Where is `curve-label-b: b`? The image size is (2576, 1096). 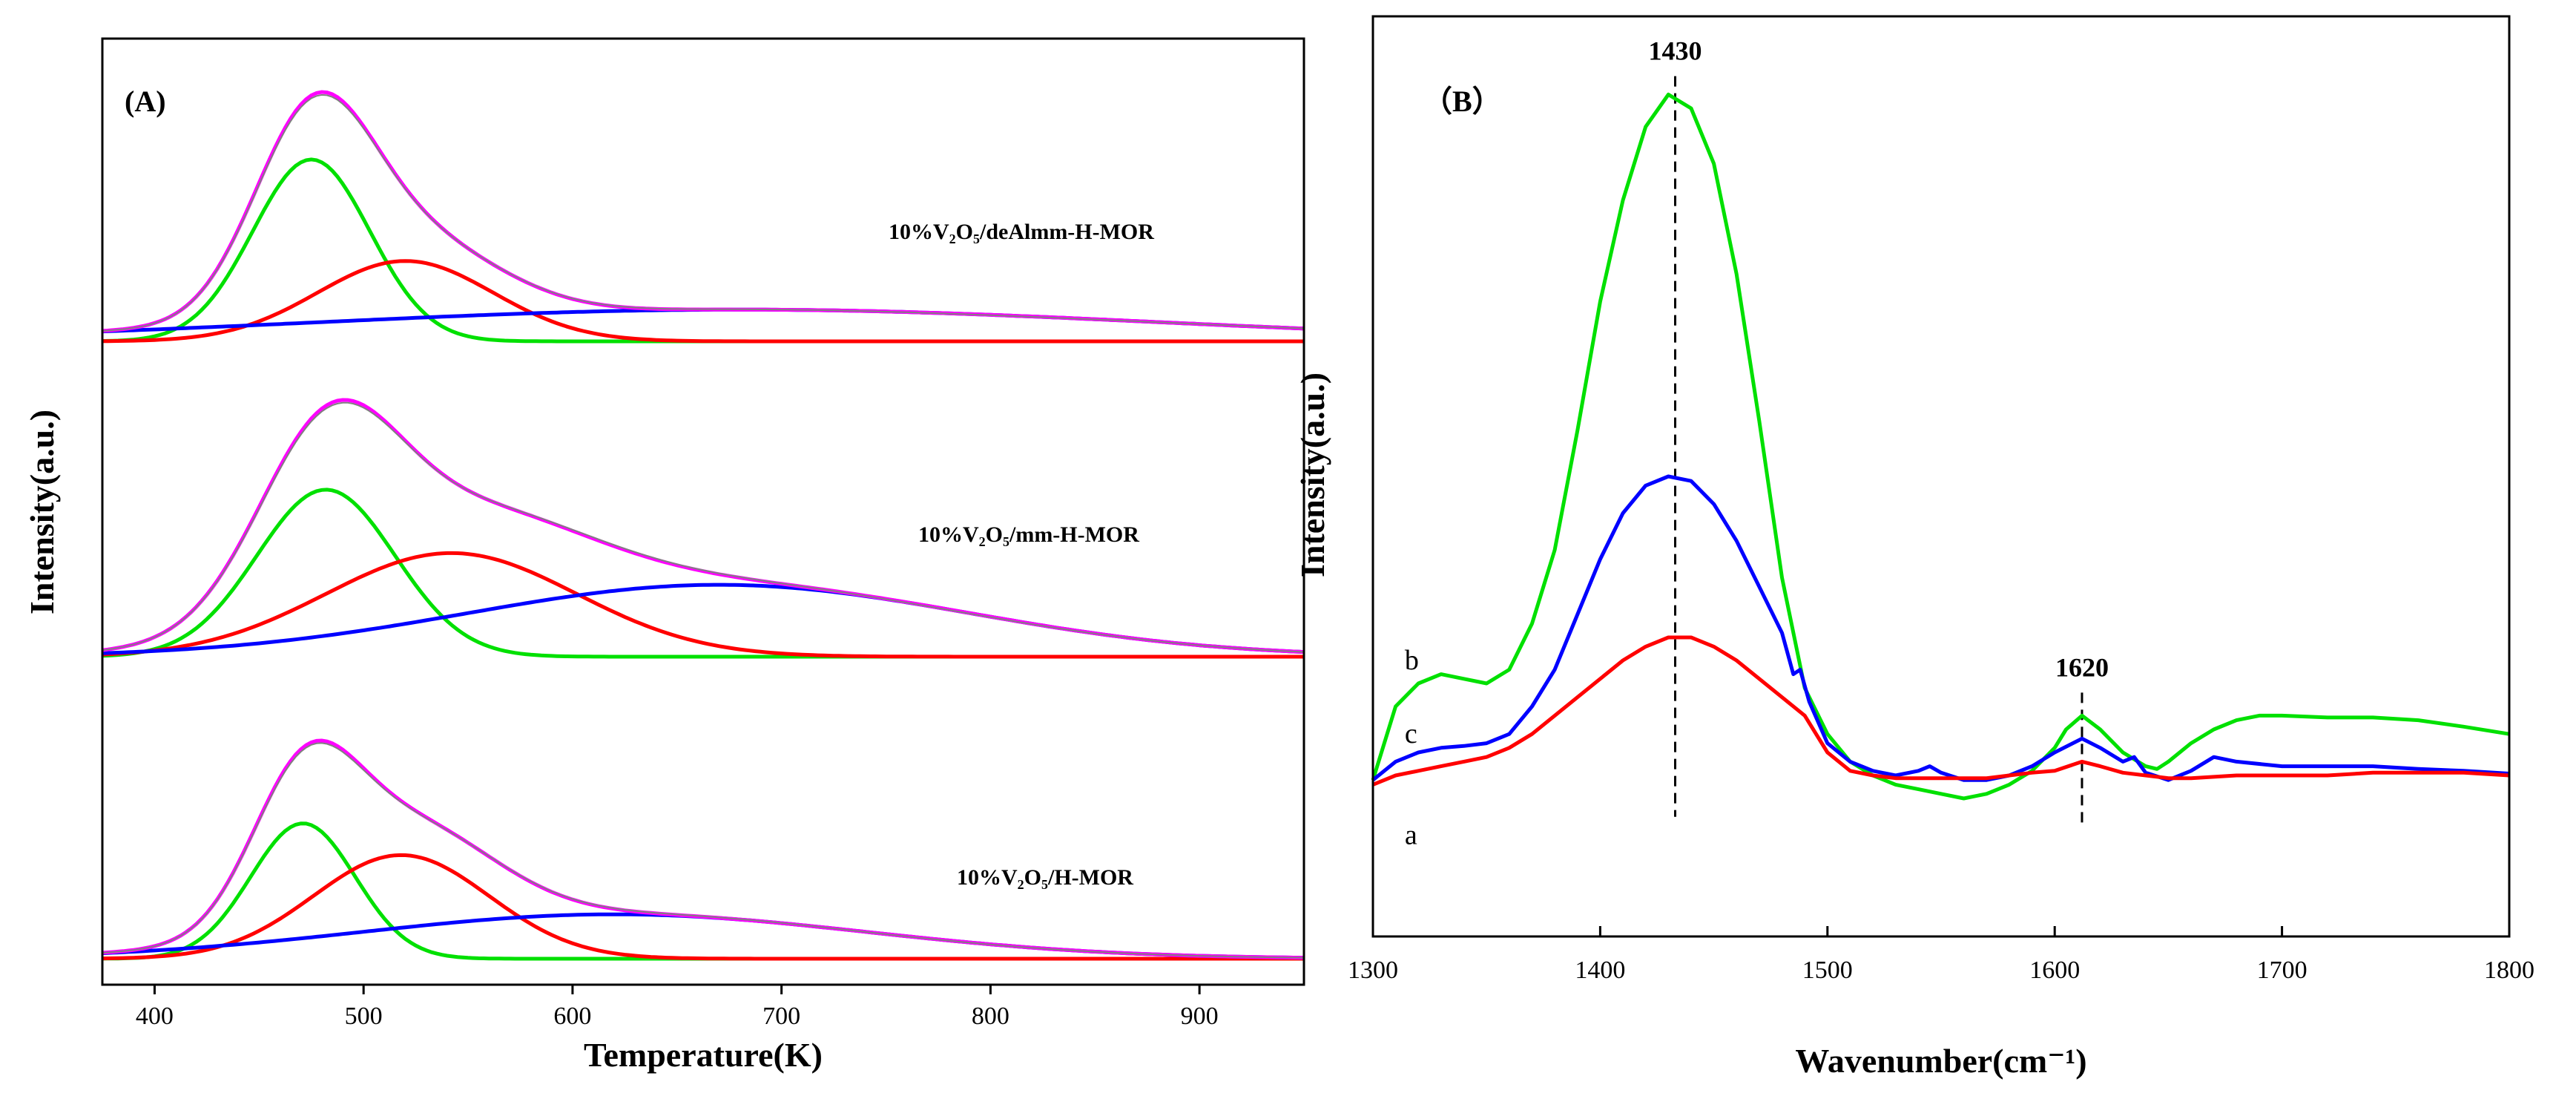 curve-label-b: b is located at coordinates (1412, 660).